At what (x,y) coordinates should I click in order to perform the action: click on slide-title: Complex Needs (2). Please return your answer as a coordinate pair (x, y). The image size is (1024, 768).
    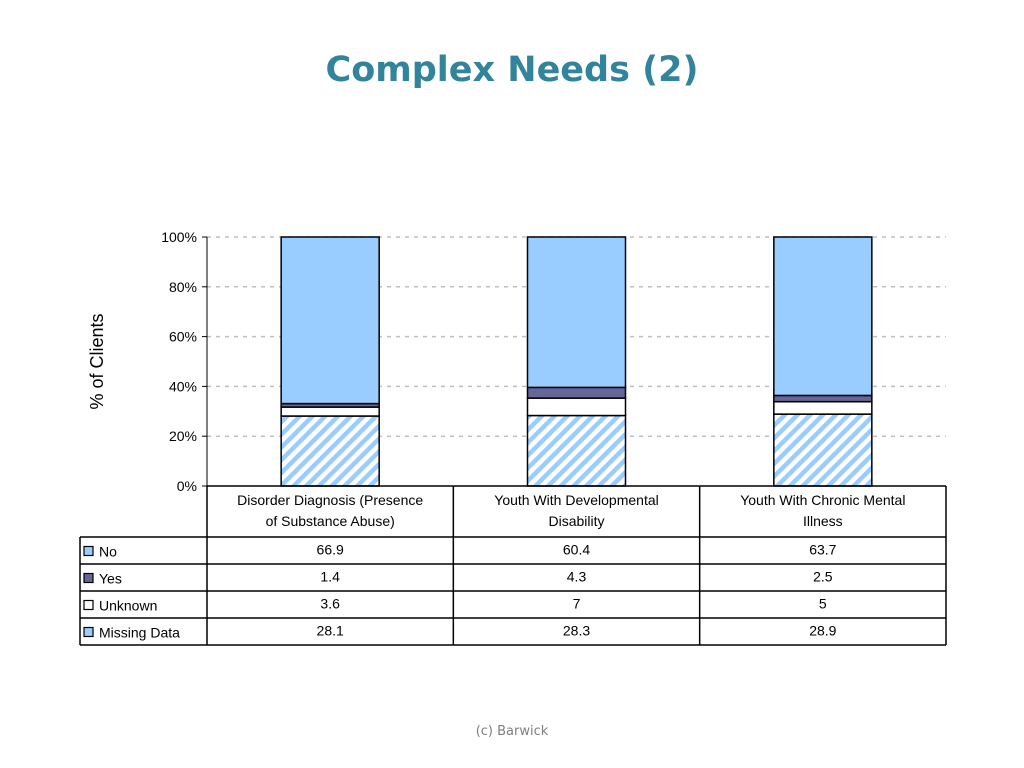
    Looking at the image, I should click on (512, 70).